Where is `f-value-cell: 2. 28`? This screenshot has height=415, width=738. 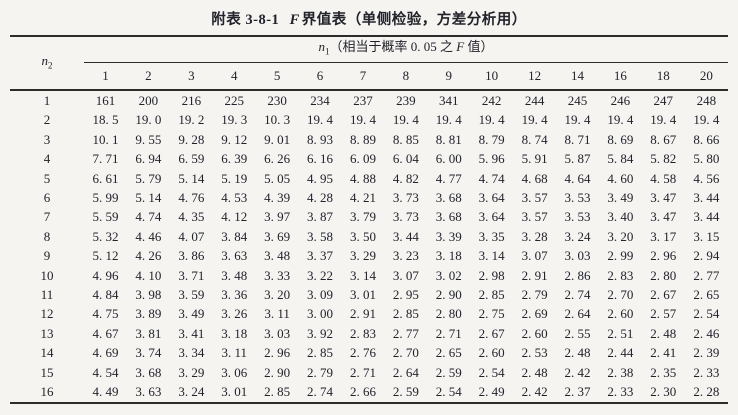 f-value-cell: 2. 28 is located at coordinates (706, 393).